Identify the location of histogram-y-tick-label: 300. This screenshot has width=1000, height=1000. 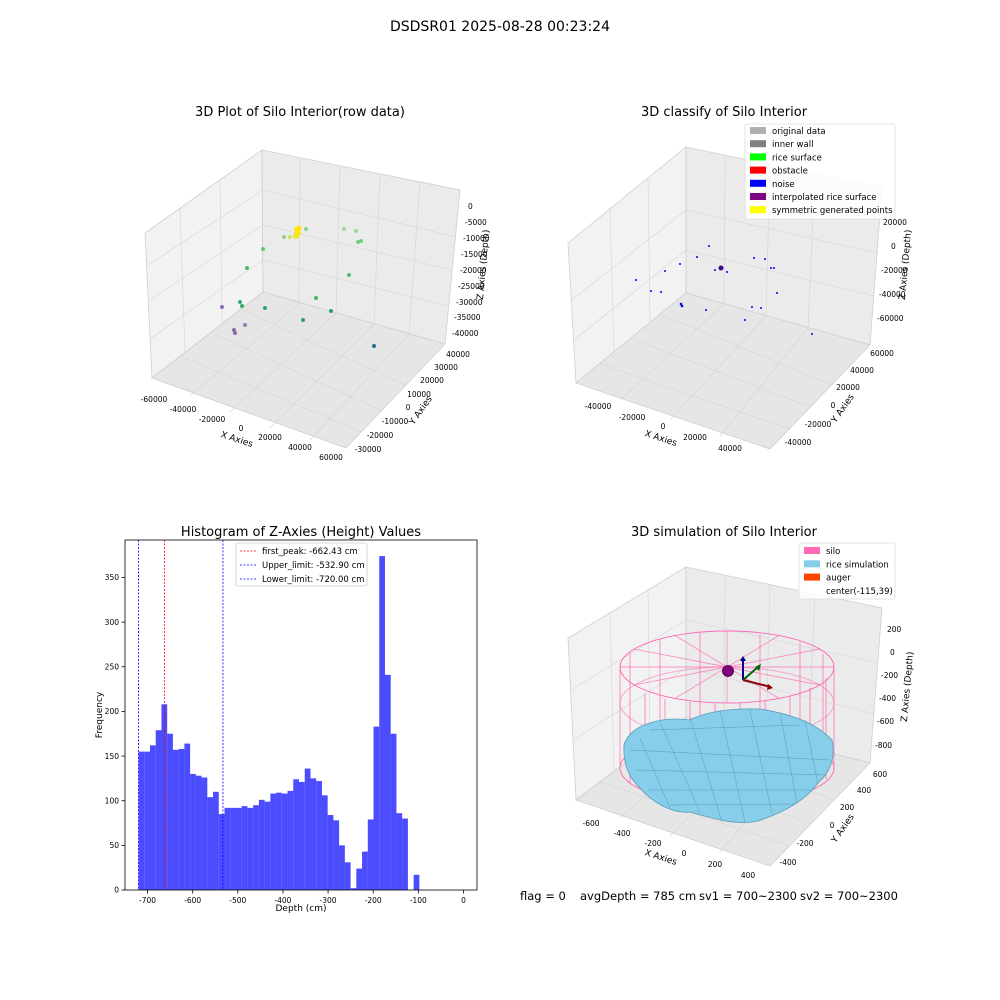
(112, 622).